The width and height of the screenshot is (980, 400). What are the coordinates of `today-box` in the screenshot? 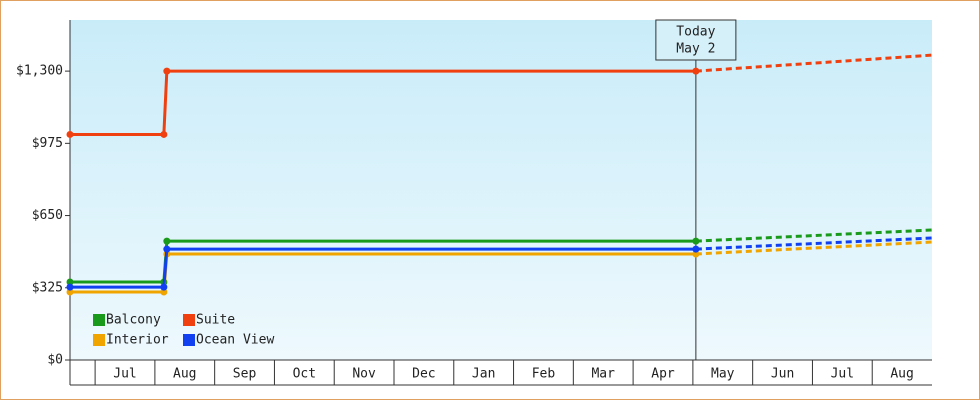 It's located at (696, 40).